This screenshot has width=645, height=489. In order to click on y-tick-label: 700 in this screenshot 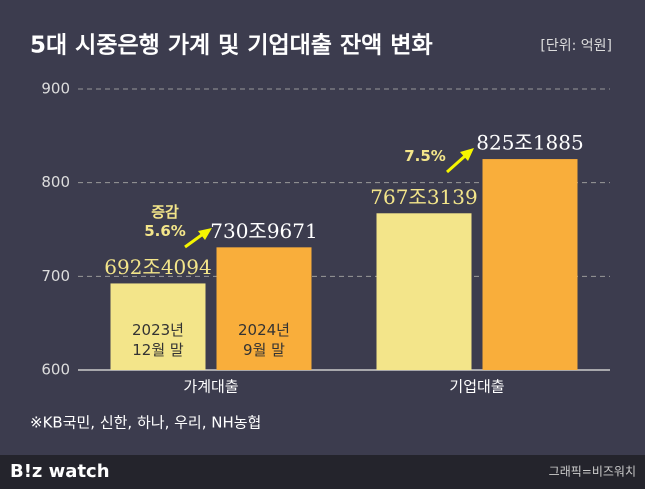, I will do `click(55, 276)`.